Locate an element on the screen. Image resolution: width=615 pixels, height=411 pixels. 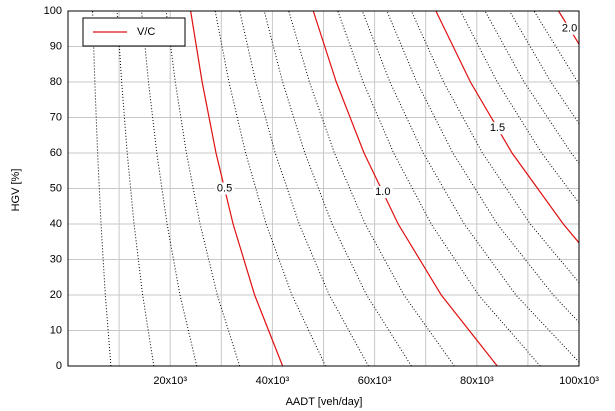
y-tick-label: 100 is located at coordinates (53, 11).